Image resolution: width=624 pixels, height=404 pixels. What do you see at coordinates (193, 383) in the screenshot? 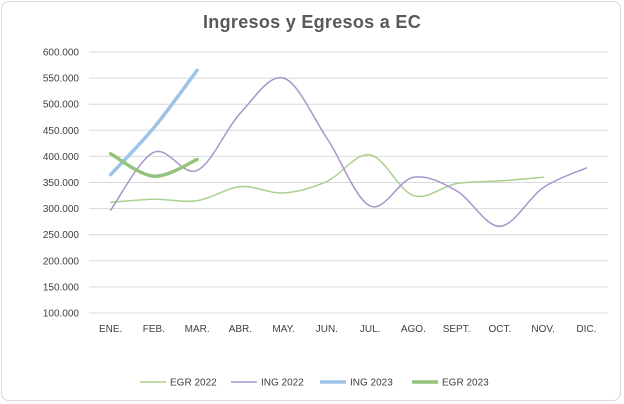
I see `legend-label: EGR 2022` at bounding box center [193, 383].